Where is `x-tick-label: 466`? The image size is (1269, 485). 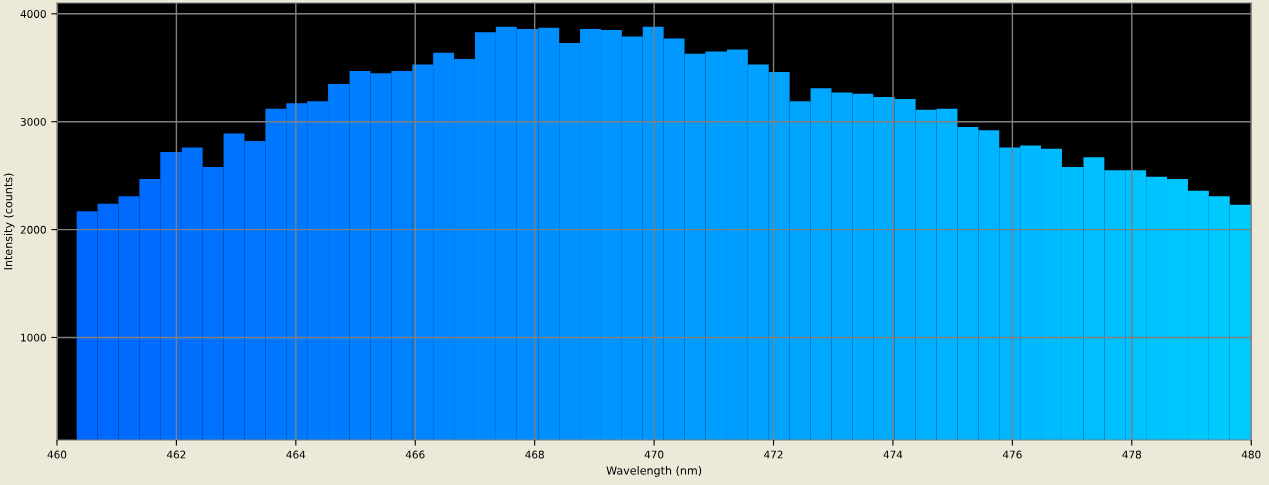 x-tick-label: 466 is located at coordinates (415, 454).